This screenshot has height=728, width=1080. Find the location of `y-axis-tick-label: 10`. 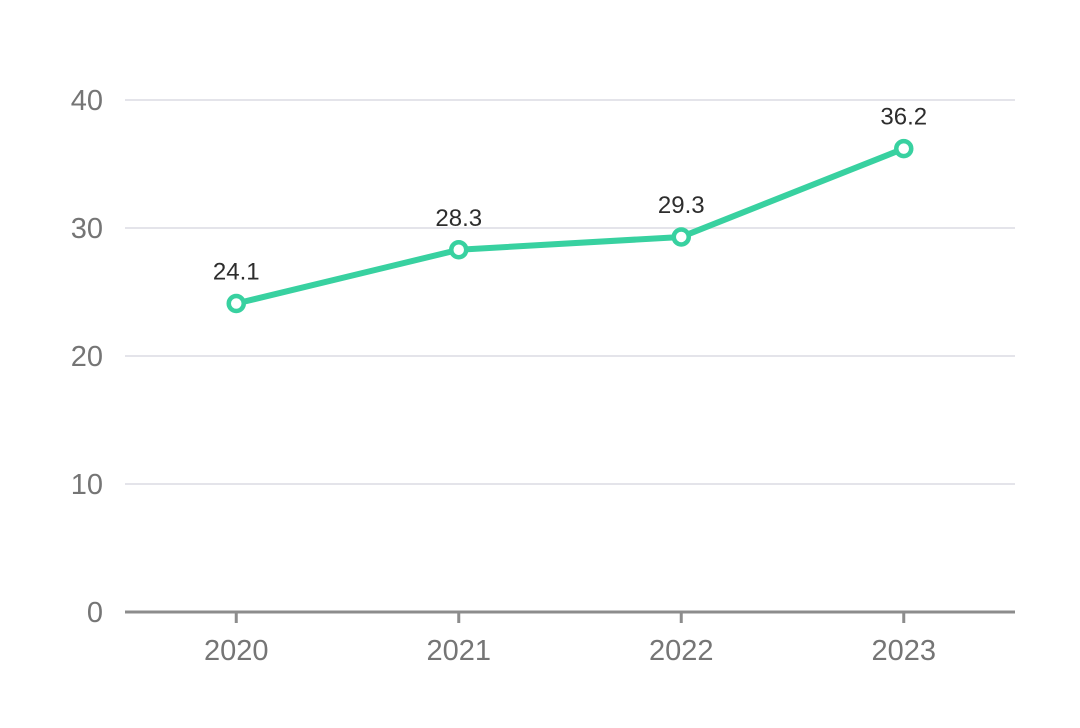

y-axis-tick-label: 10 is located at coordinates (87, 485).